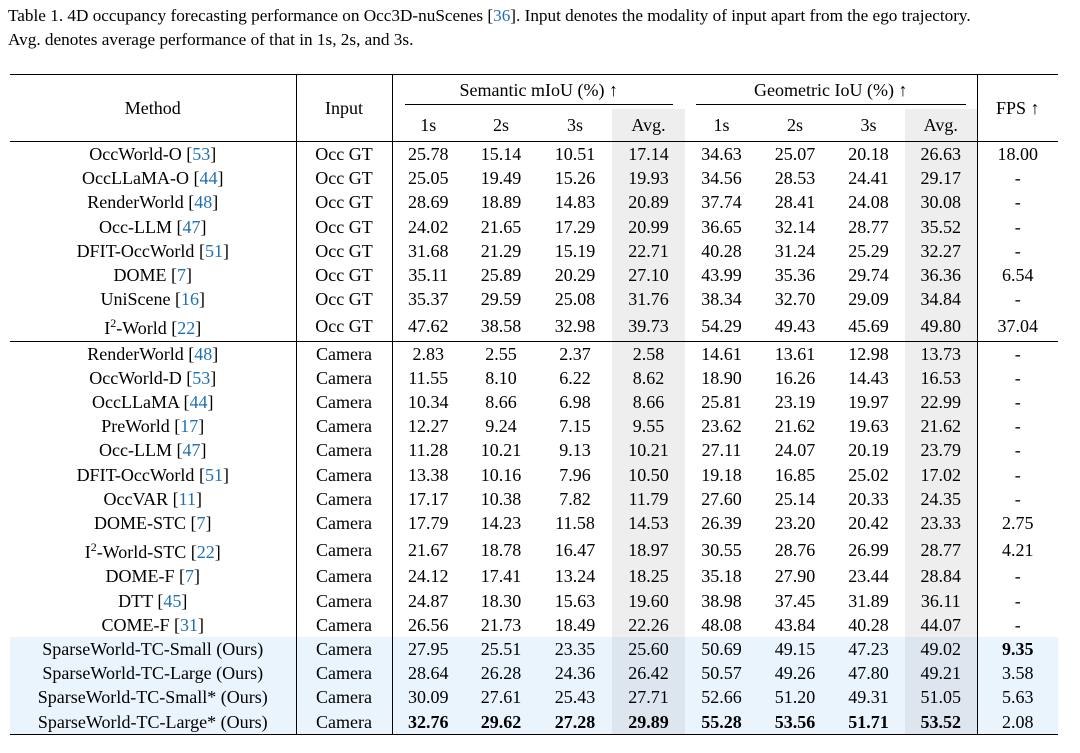  Describe the element at coordinates (721, 124) in the screenshot. I see `header-sub: 1s` at that location.